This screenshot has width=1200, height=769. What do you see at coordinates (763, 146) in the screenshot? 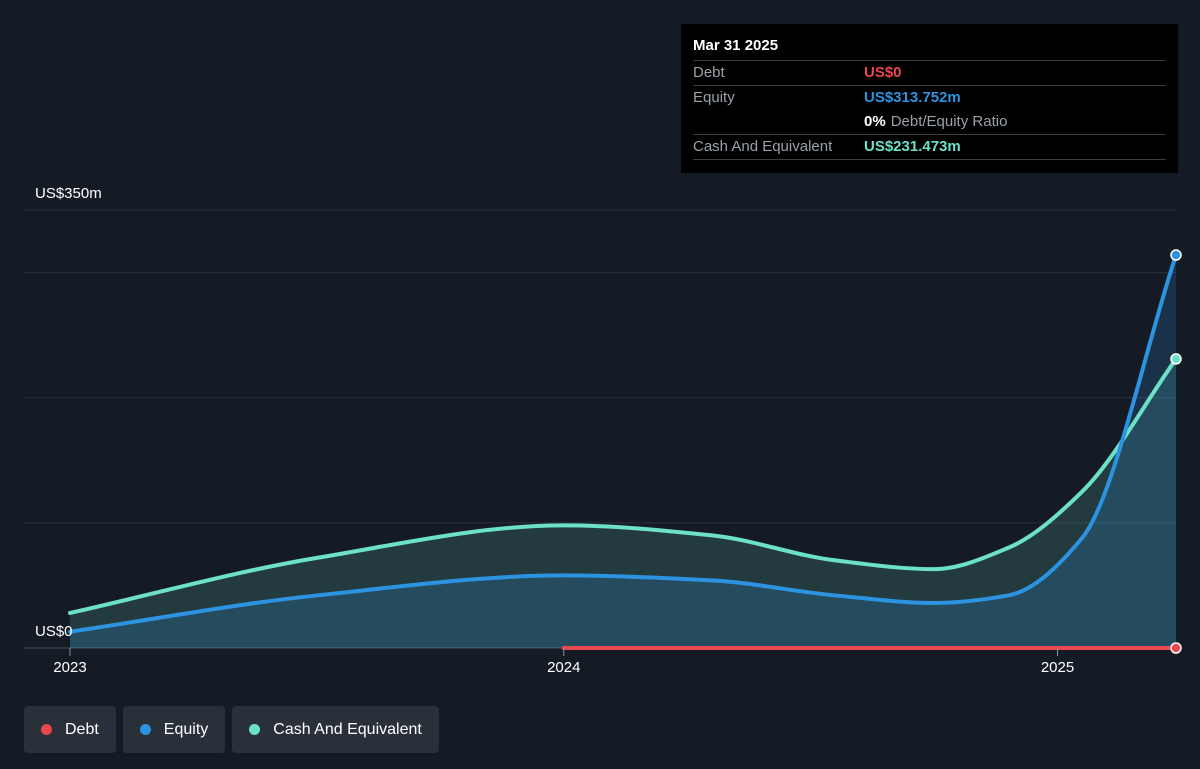
I see `tooltip-cash-label: Cash And Equivalent` at bounding box center [763, 146].